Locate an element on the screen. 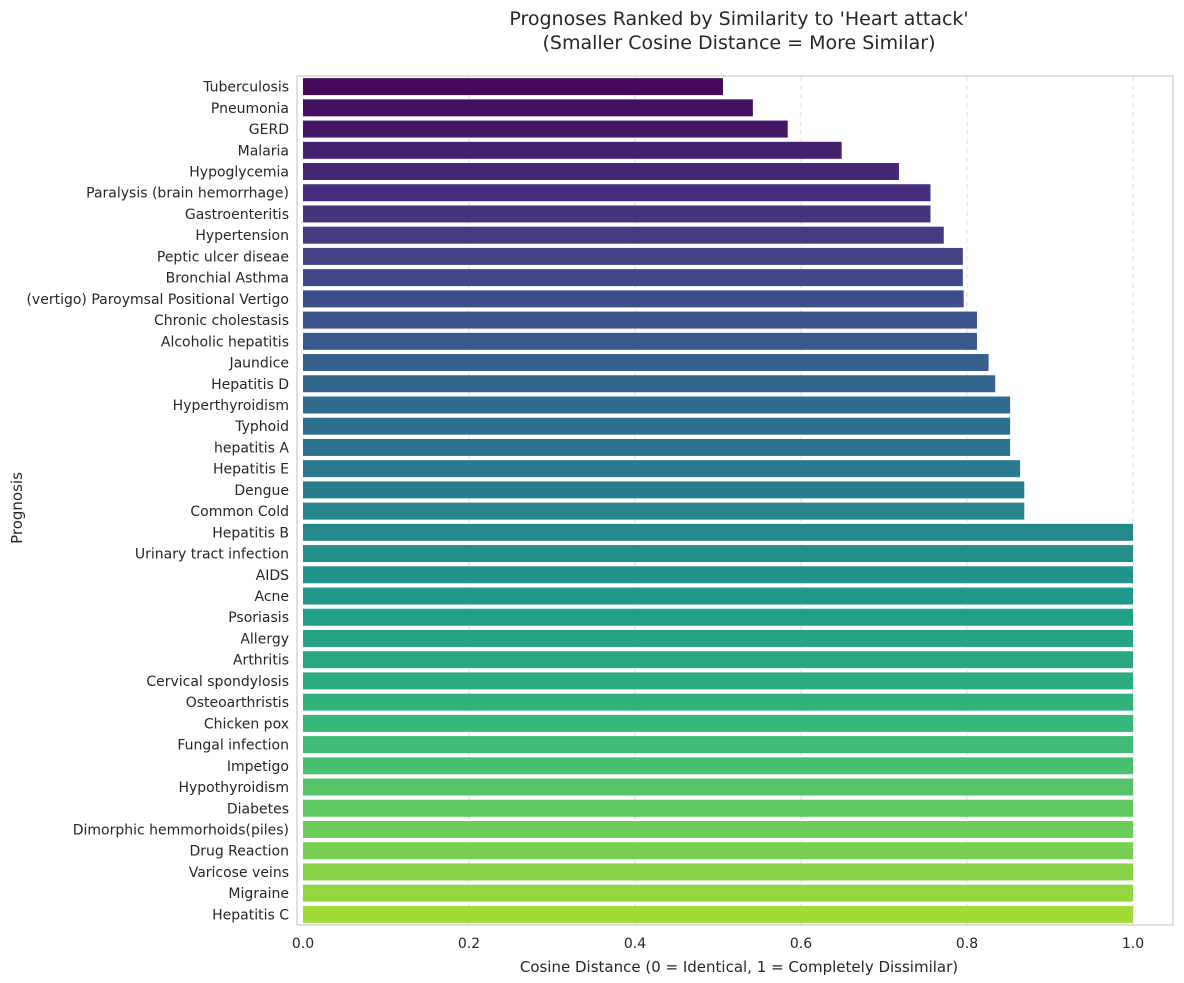 Image resolution: width=1184 pixels, height=983 pixels. x-tick-label: 0.0 is located at coordinates (303, 944).